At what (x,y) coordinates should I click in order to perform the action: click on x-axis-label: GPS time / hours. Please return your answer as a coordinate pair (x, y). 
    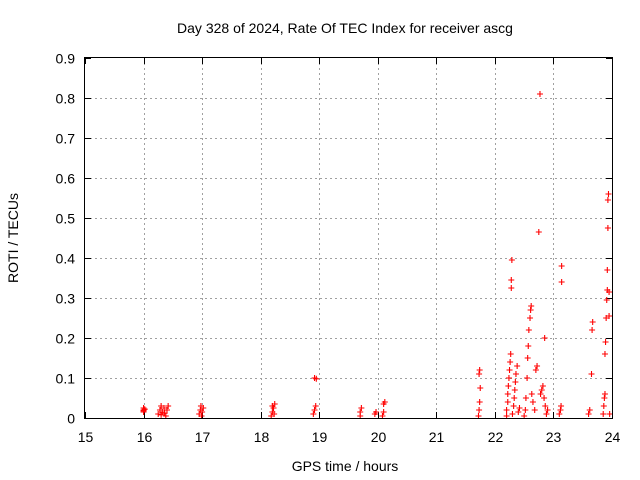
    Looking at the image, I should click on (345, 466).